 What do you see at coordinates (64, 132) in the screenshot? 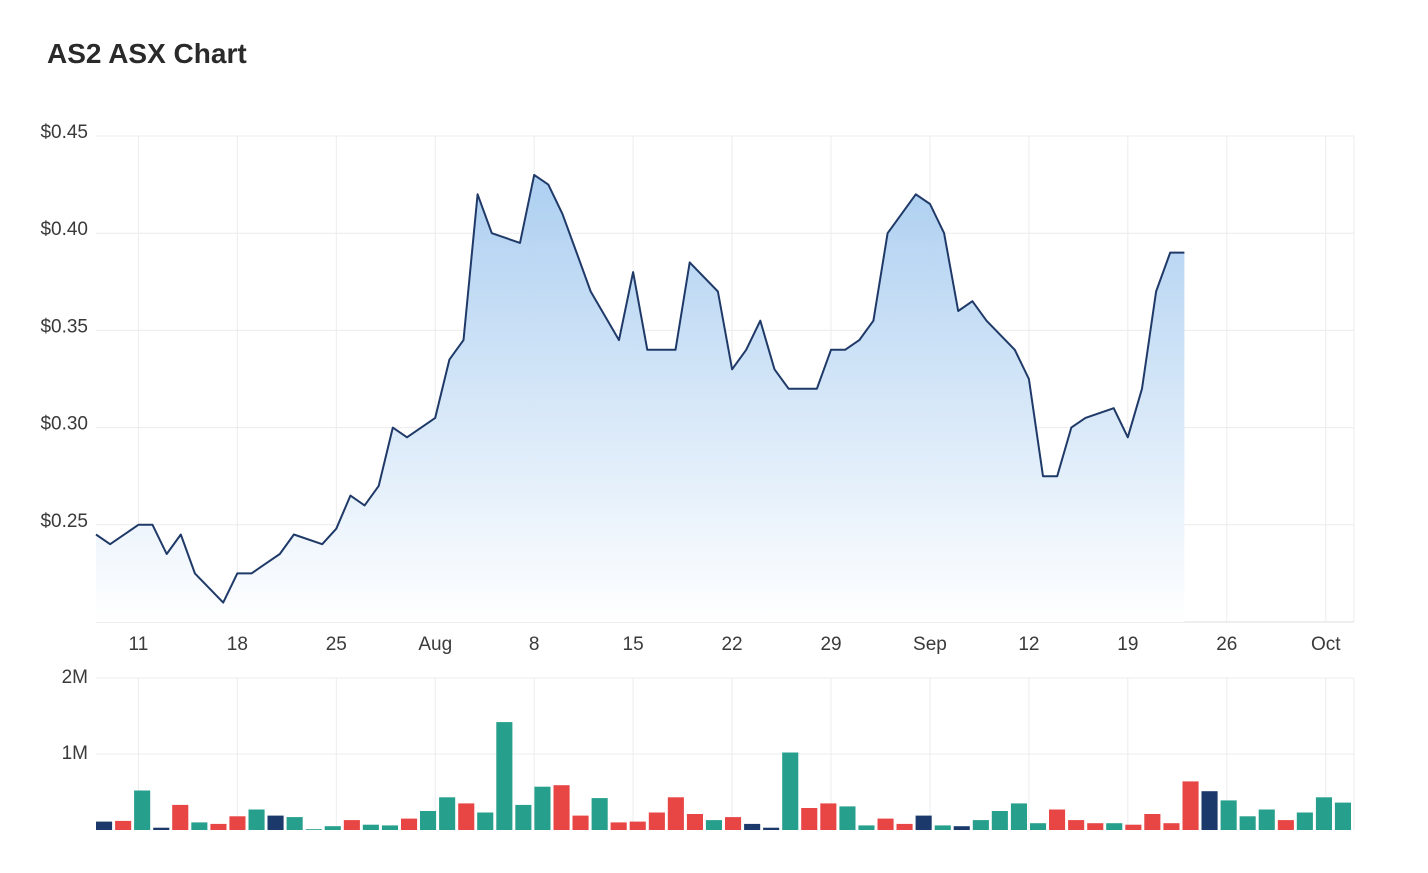
I see `price-y-tick-label: $0.45` at bounding box center [64, 132].